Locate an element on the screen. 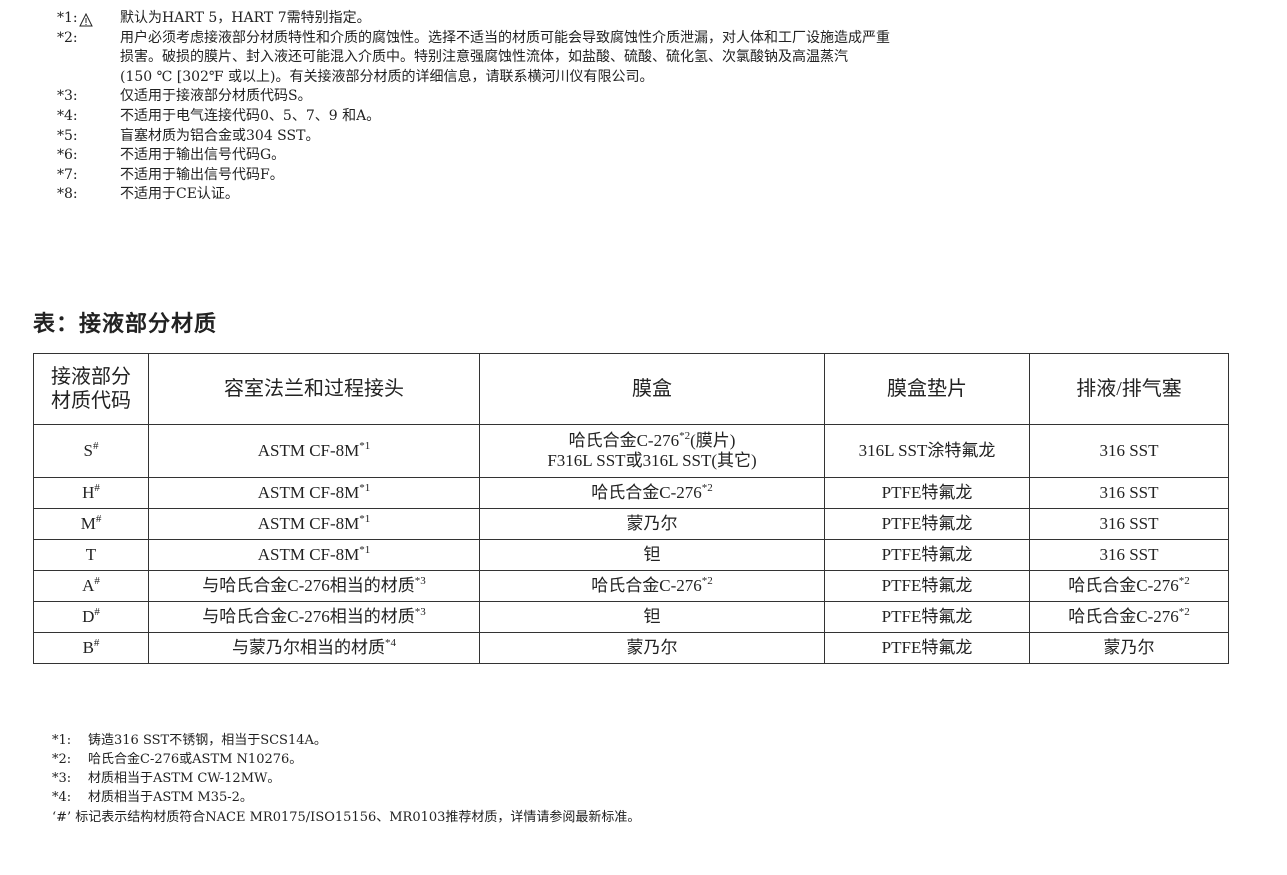  code-cell: S# is located at coordinates (91, 451).